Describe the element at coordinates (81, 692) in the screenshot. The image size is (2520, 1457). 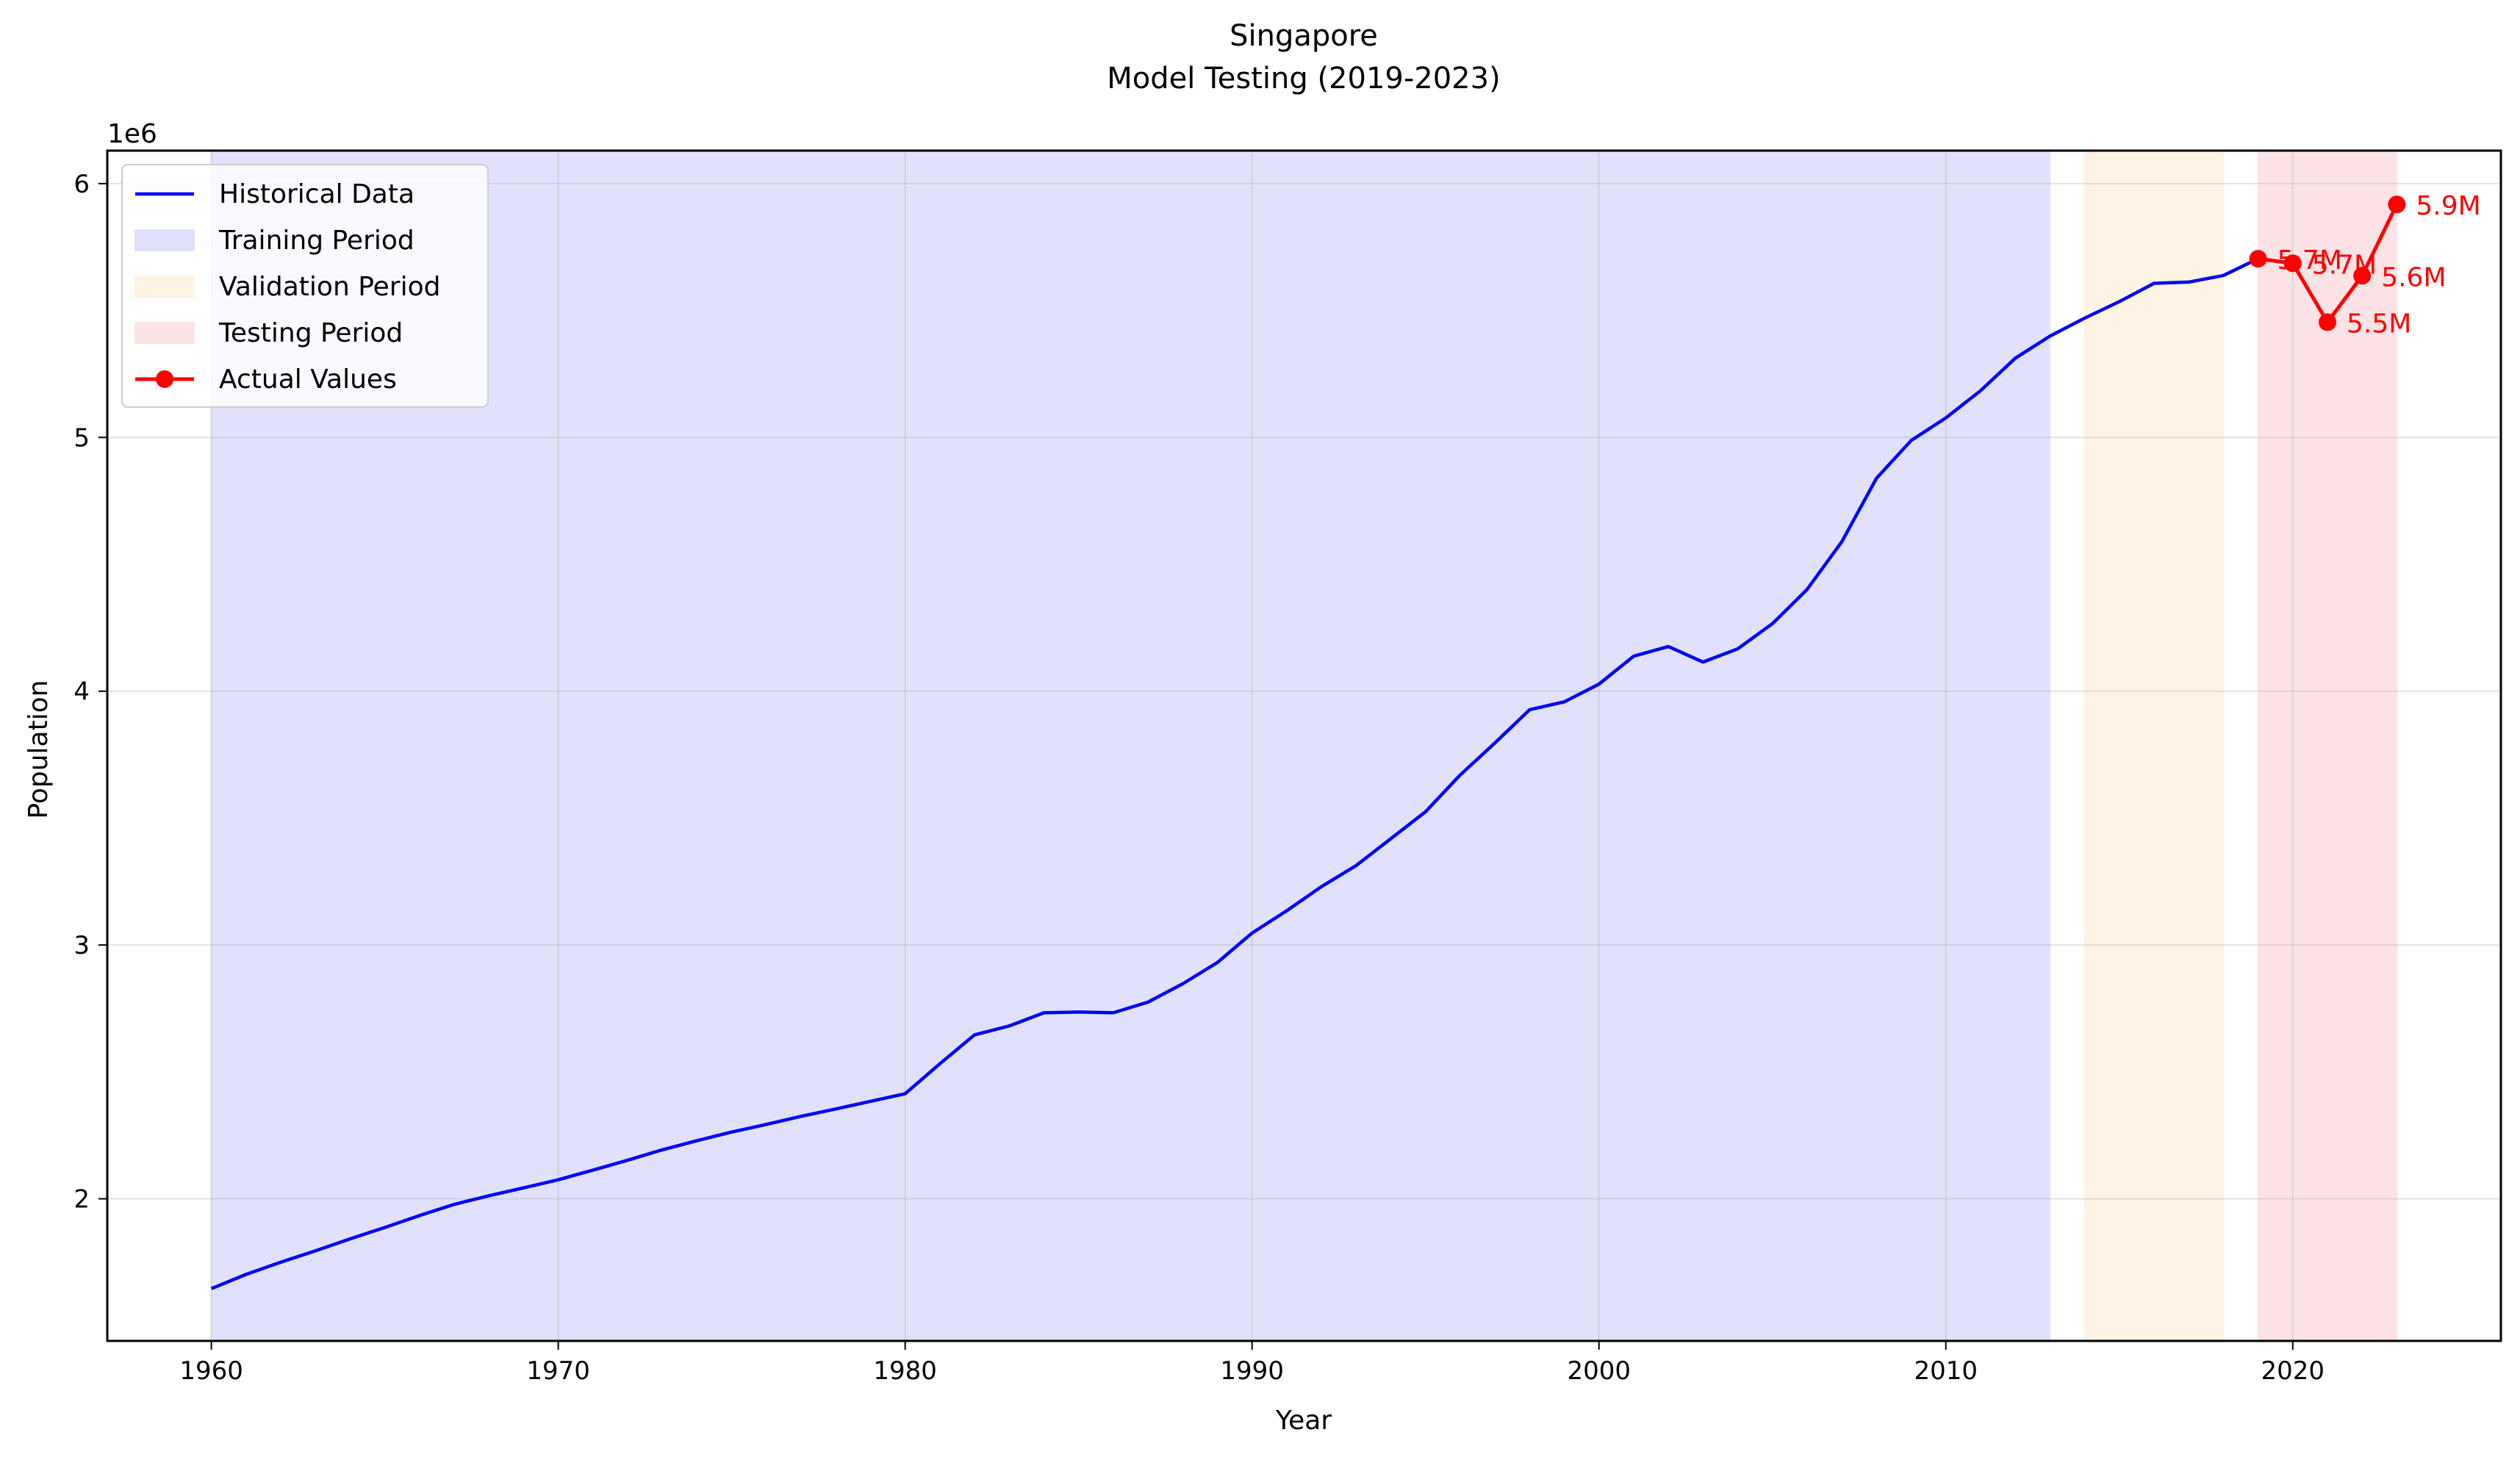
I see `y-tick-label: 4` at that location.